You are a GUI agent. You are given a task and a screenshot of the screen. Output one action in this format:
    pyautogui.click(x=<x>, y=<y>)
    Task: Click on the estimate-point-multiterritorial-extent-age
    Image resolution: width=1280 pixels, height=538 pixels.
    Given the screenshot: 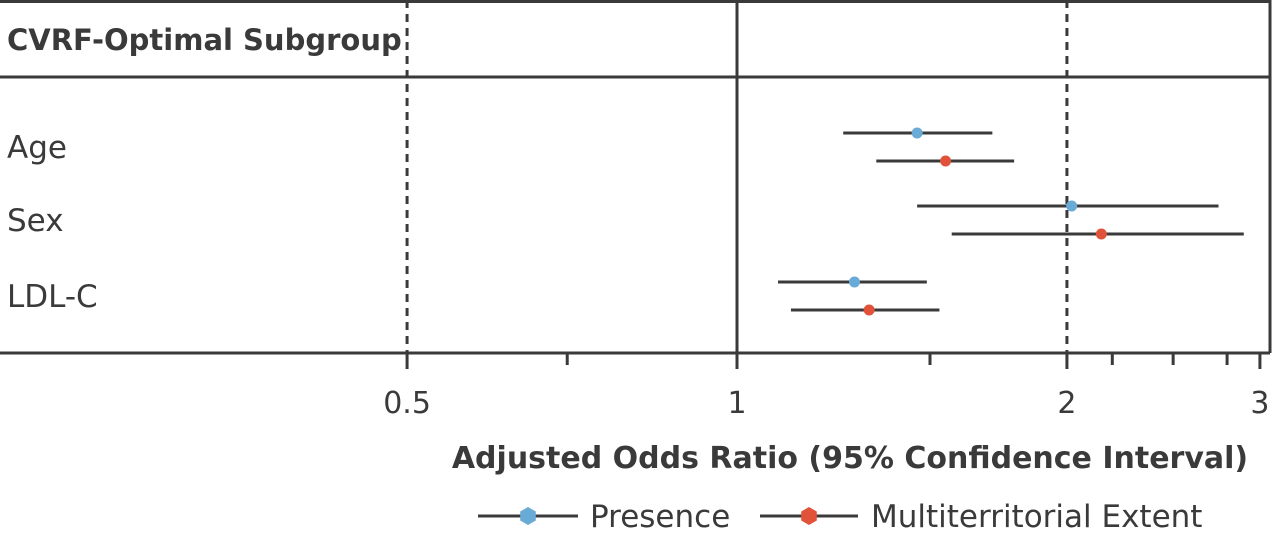 What is the action you would take?
    pyautogui.click(x=946, y=161)
    